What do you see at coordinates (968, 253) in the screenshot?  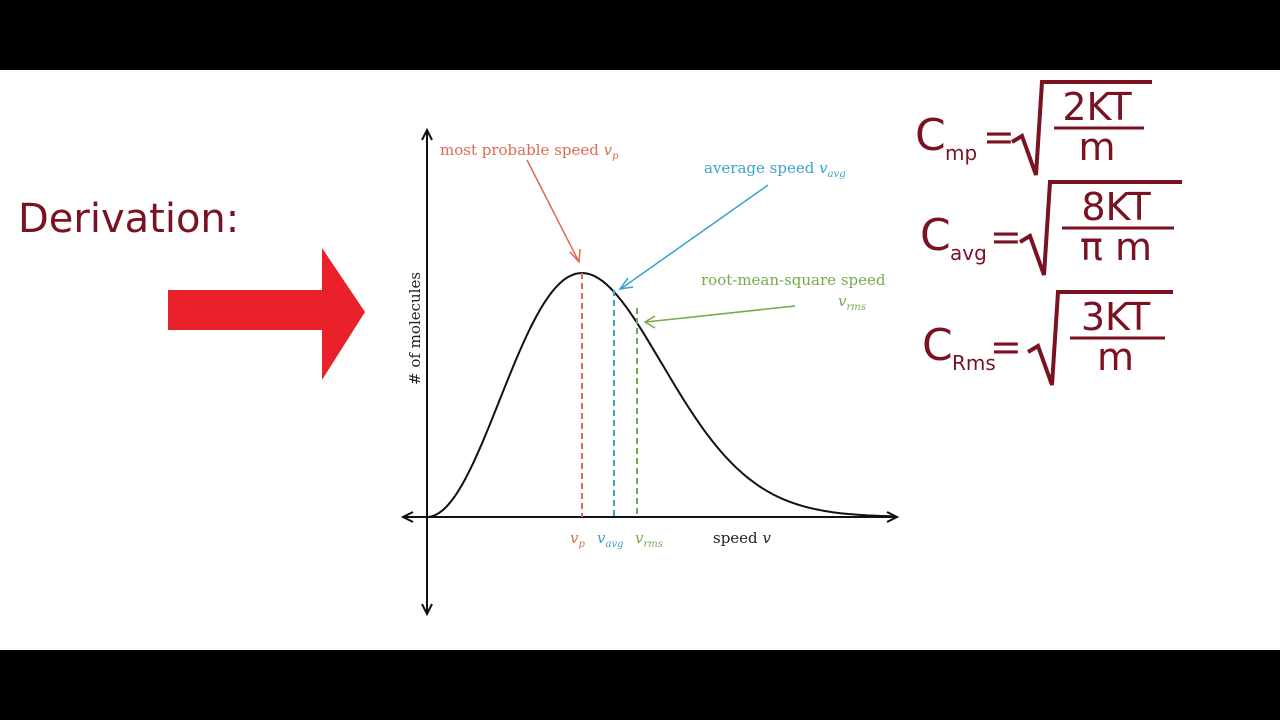 I see `formula-subscript: avg` at bounding box center [968, 253].